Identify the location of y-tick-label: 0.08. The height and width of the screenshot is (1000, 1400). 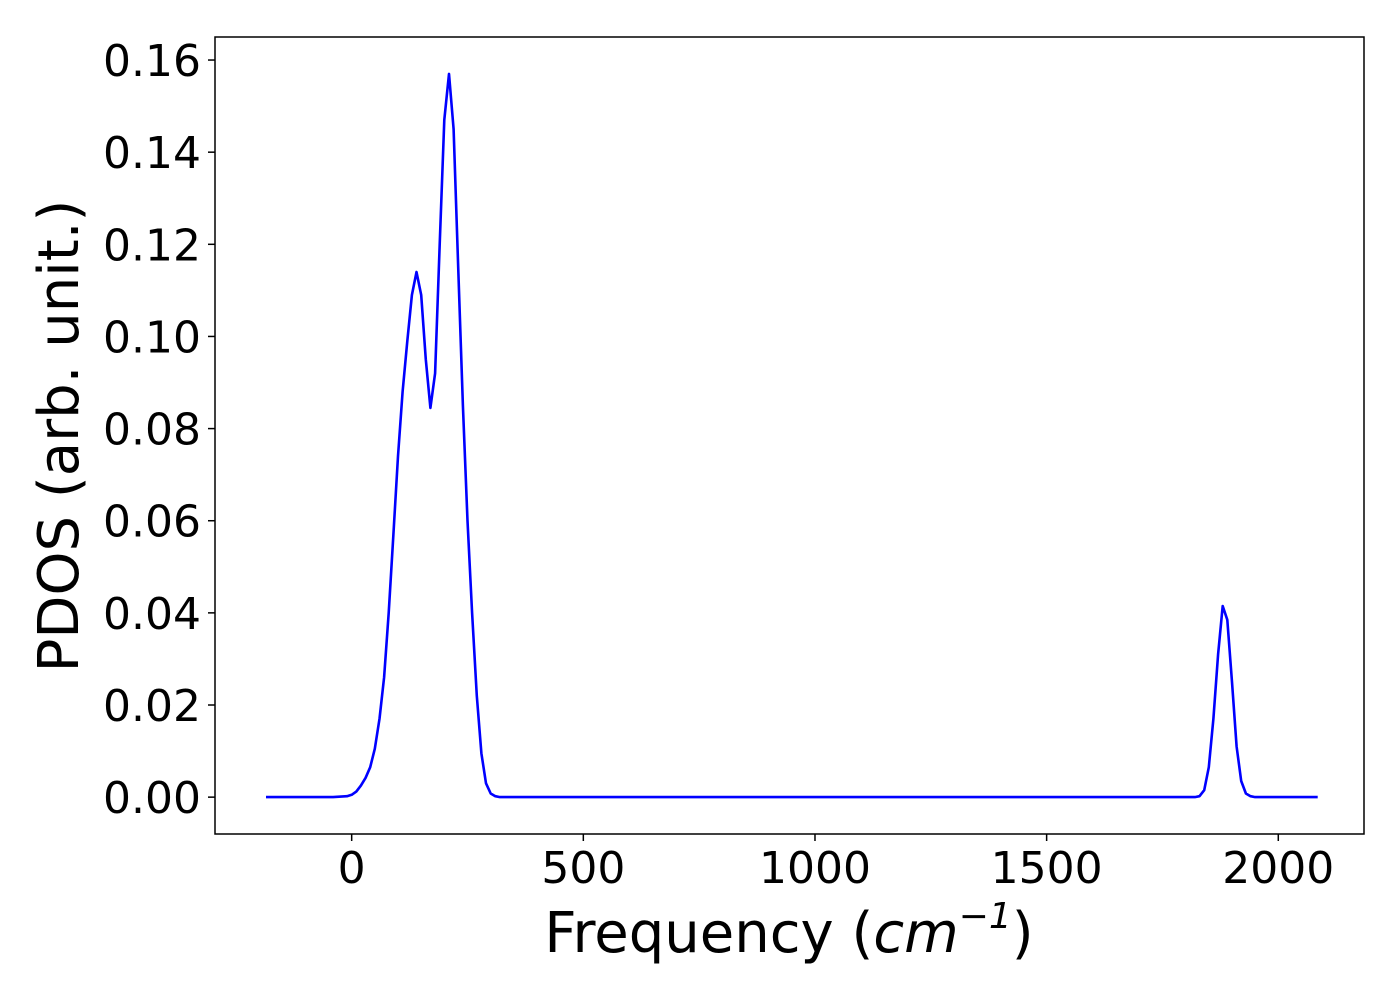
(152, 430).